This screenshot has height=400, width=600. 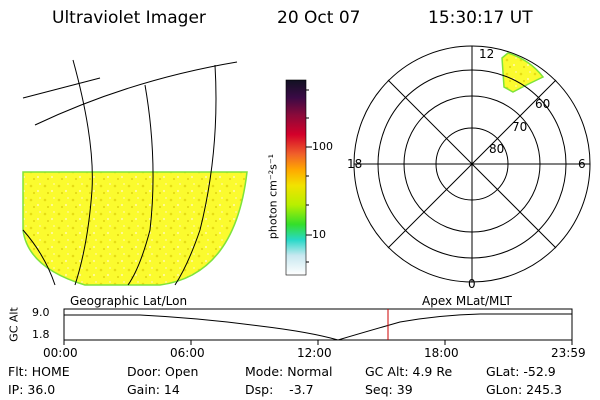 What do you see at coordinates (389, 389) in the screenshot?
I see `seq-status: Seq: 39` at bounding box center [389, 389].